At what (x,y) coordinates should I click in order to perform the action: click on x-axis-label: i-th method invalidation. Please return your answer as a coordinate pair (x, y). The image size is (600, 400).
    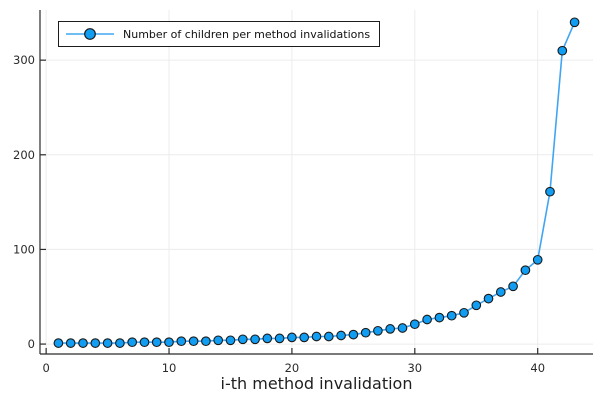
    Looking at the image, I should click on (316, 383).